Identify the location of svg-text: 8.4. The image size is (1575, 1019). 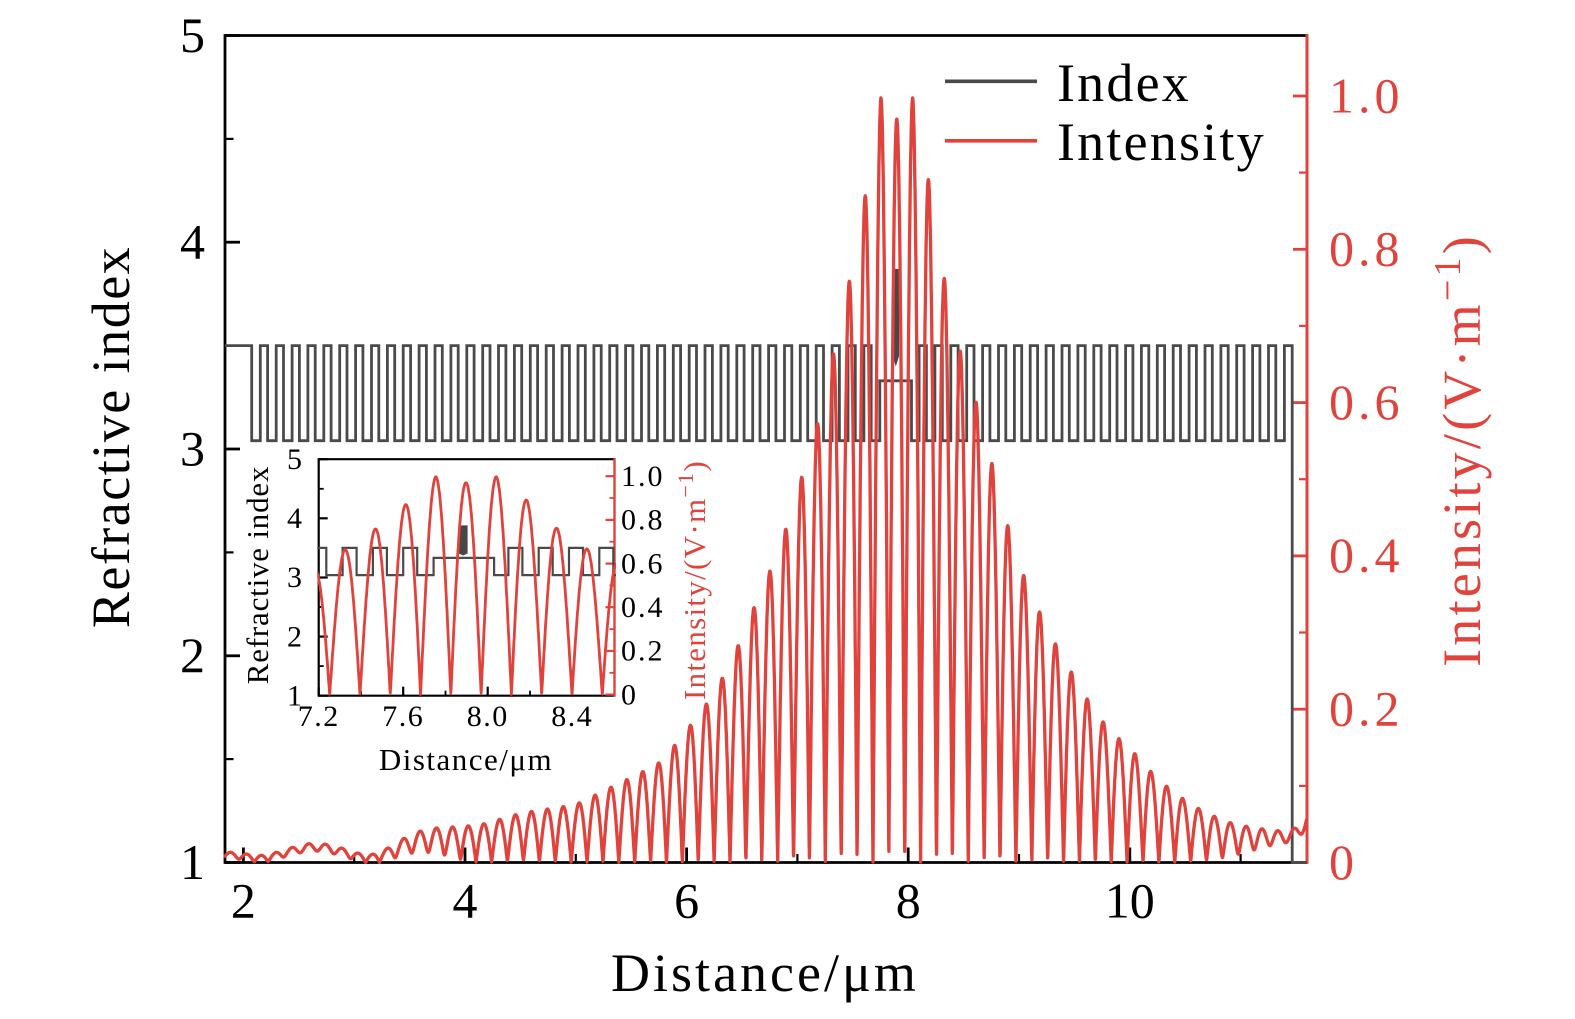
(572, 716).